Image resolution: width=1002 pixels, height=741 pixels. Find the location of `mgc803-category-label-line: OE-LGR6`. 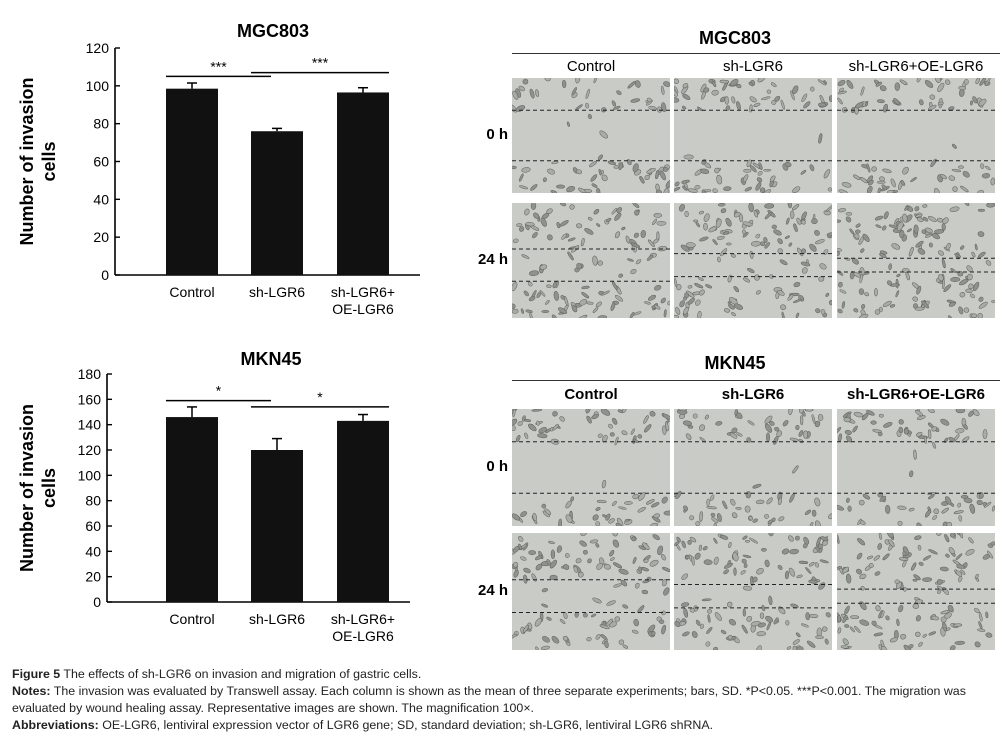

mgc803-category-label-line: OE-LGR6 is located at coordinates (363, 309).